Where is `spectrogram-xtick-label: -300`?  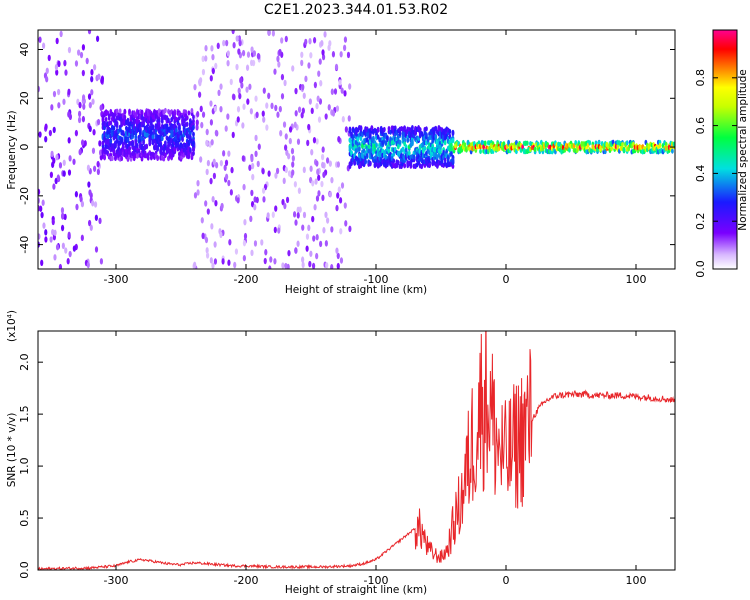
spectrogram-xtick-label: -300 is located at coordinates (116, 279).